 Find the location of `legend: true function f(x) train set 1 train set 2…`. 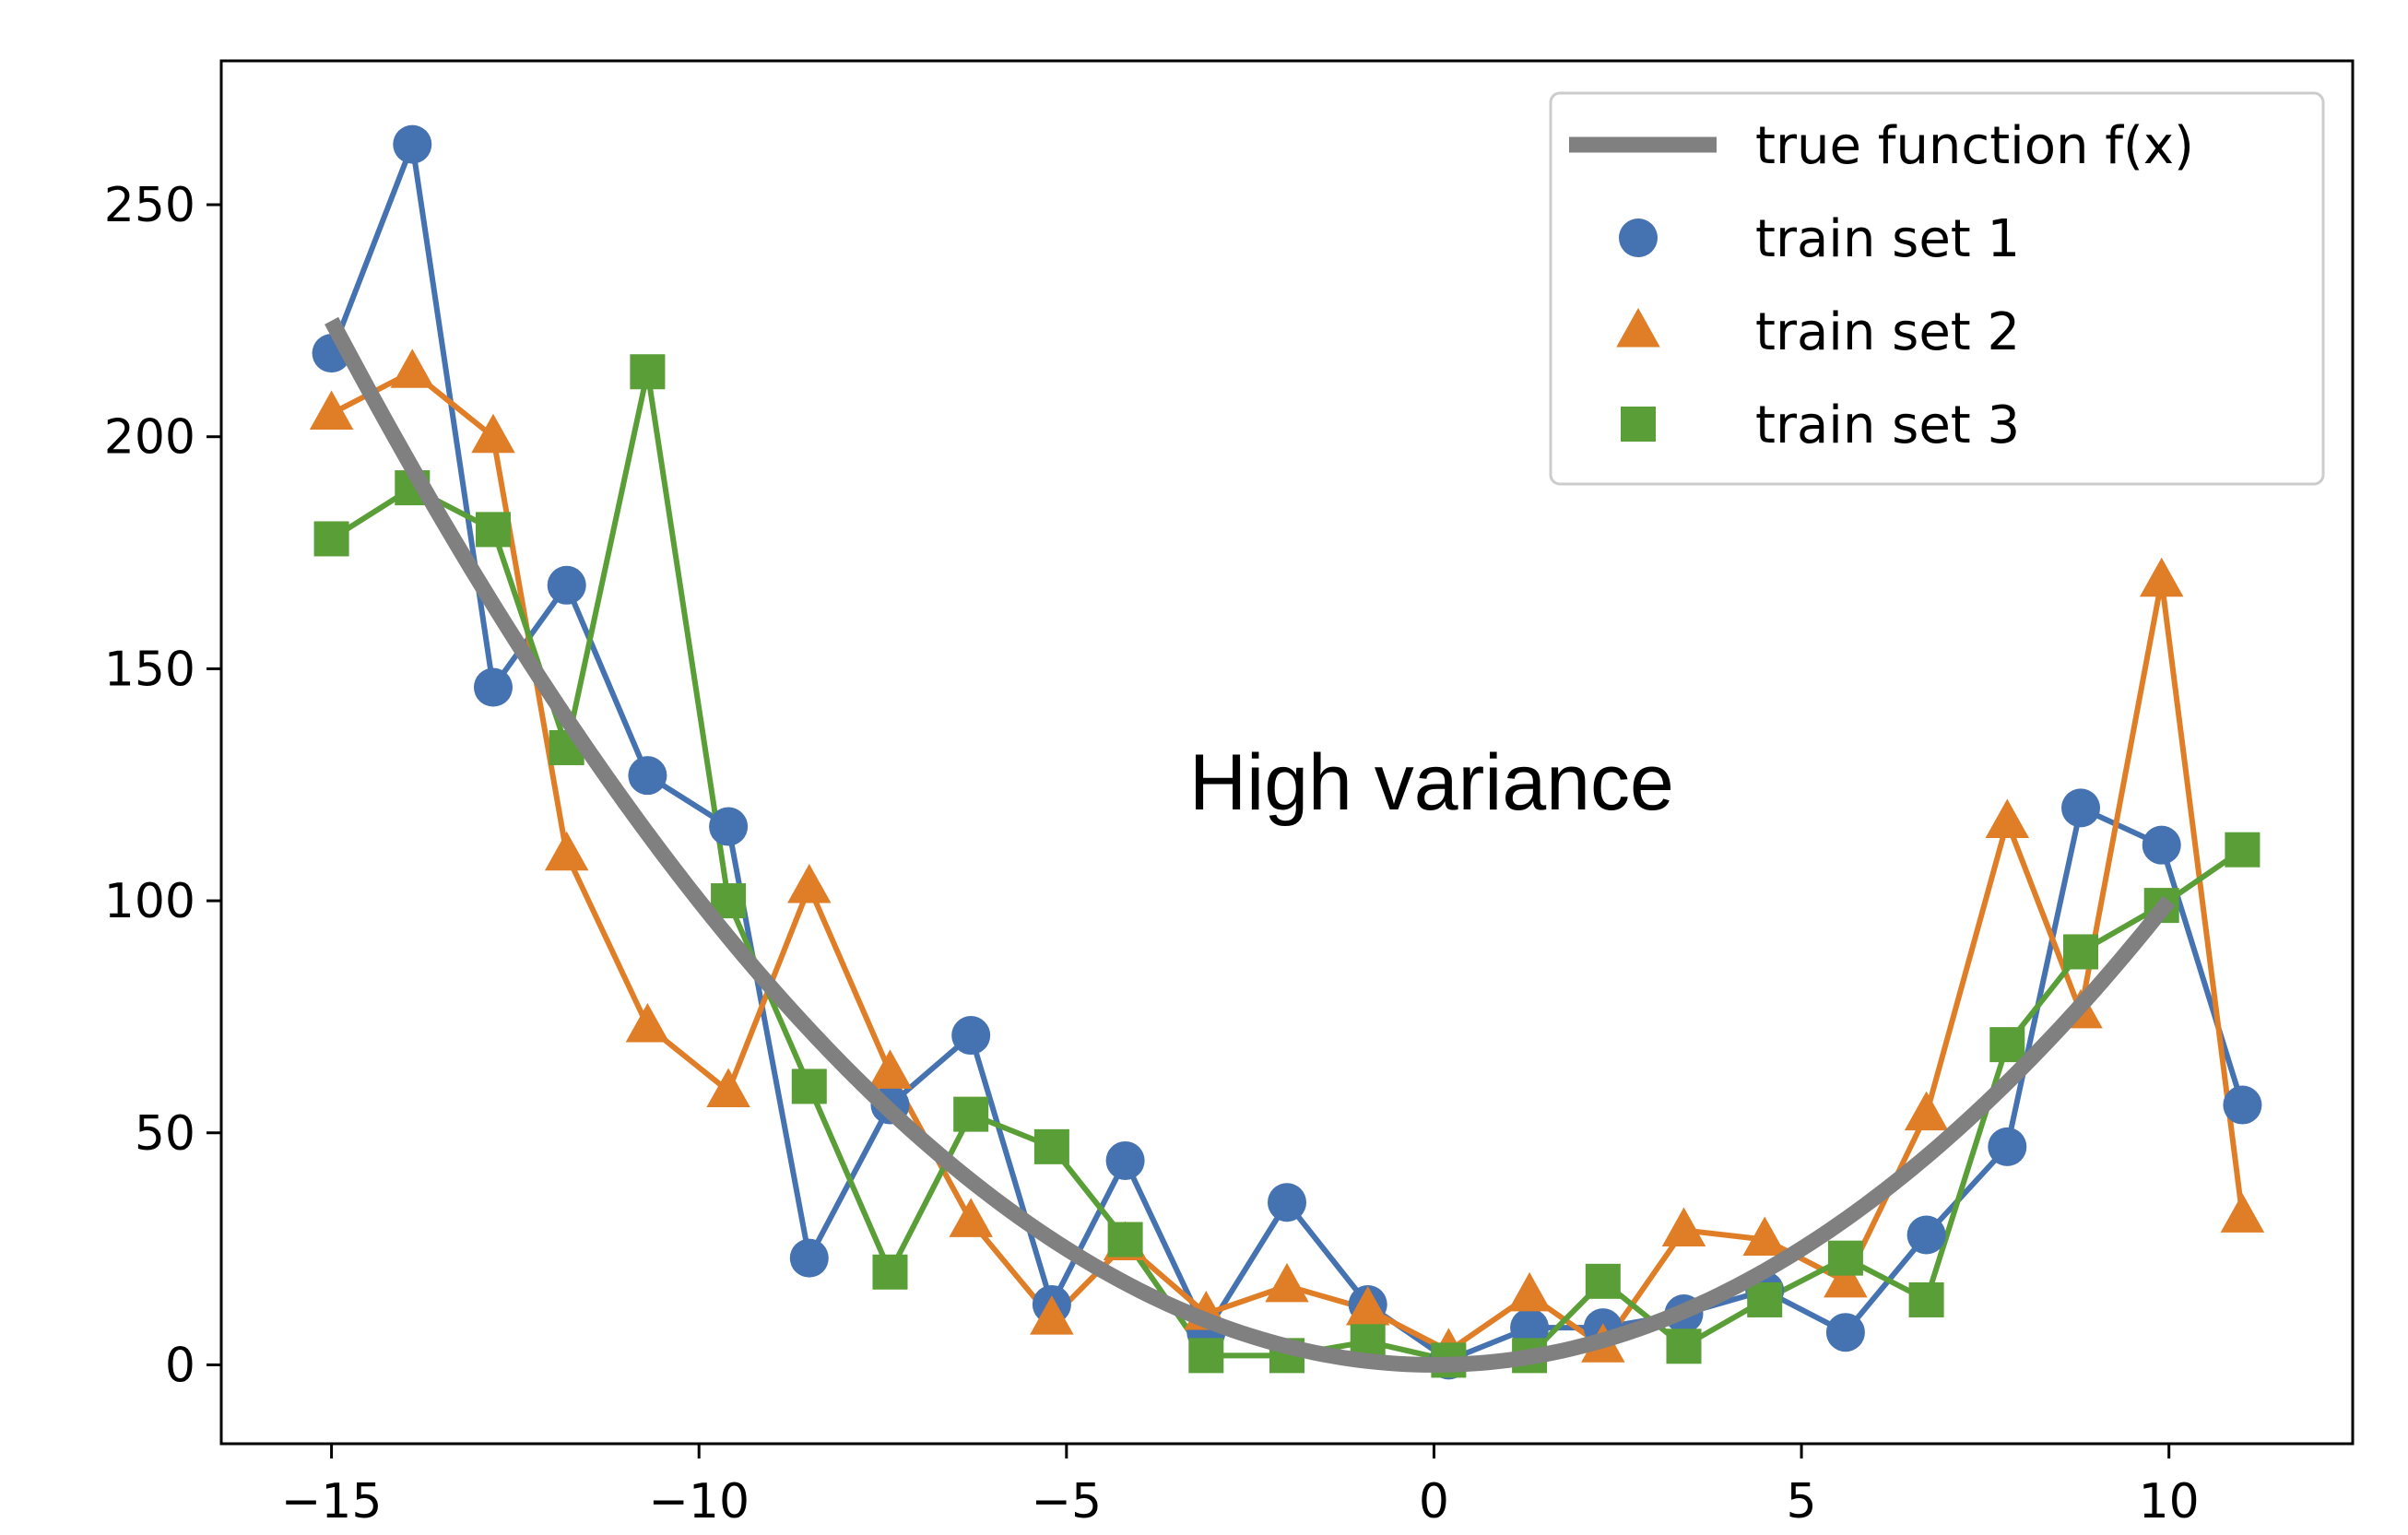

legend: true function f(x) train set 1 train set 2… is located at coordinates (1937, 288).